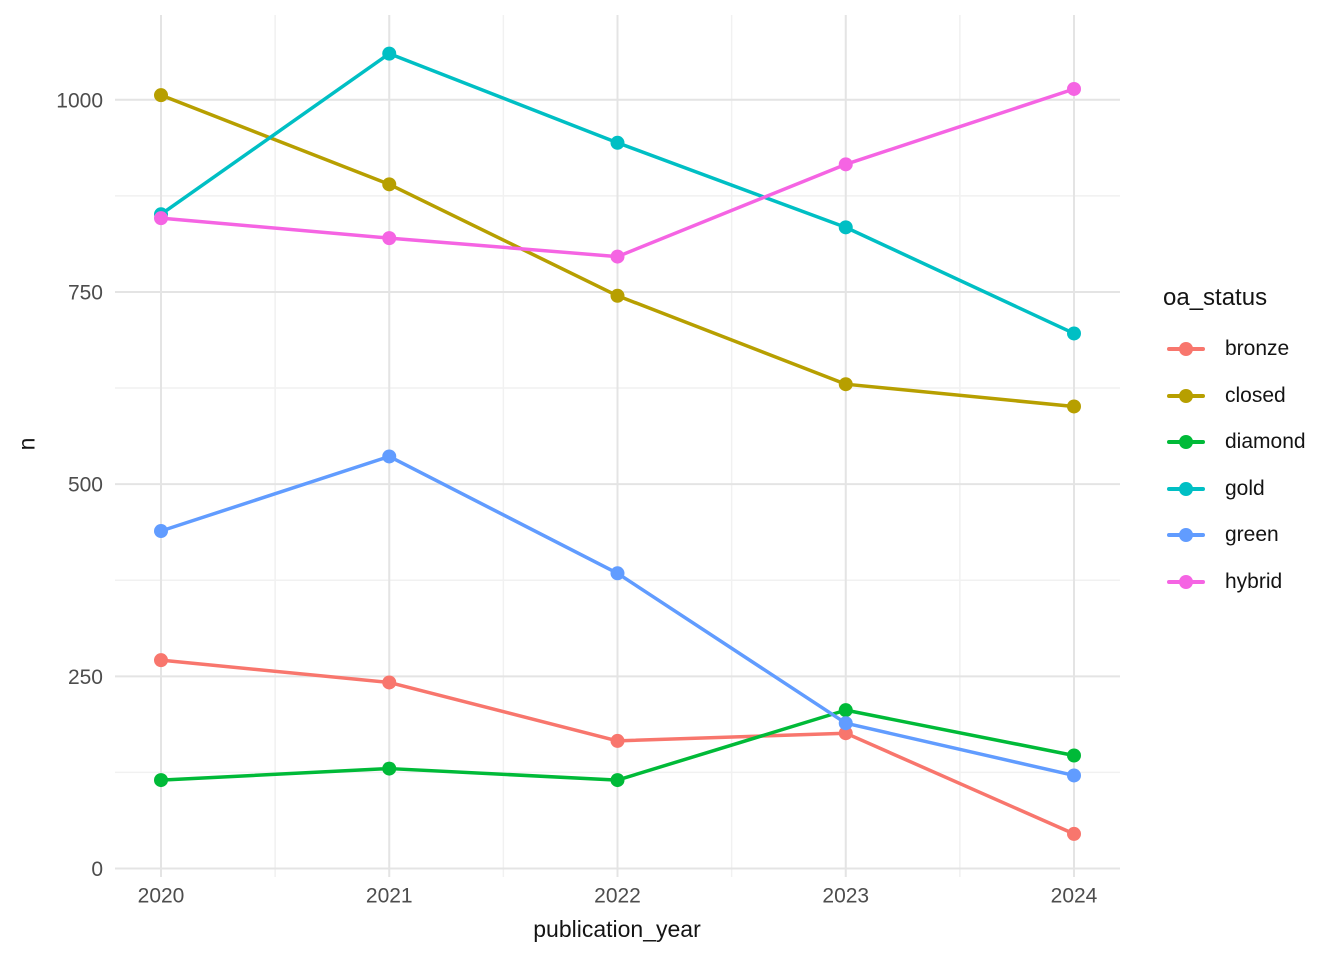  Describe the element at coordinates (85, 292) in the screenshot. I see `y-tick-label: 750` at that location.